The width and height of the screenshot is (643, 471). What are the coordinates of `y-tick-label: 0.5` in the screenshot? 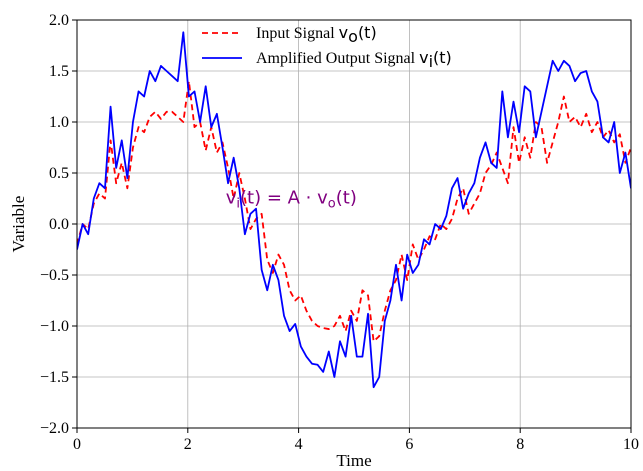 It's located at (59, 173).